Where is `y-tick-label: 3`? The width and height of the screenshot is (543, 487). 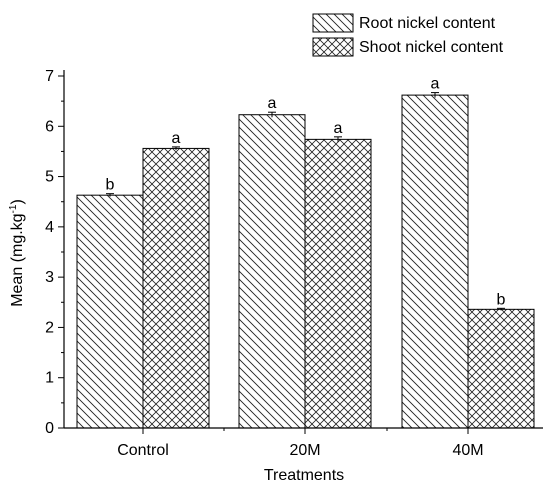
y-tick-label: 3 is located at coordinates (49, 277).